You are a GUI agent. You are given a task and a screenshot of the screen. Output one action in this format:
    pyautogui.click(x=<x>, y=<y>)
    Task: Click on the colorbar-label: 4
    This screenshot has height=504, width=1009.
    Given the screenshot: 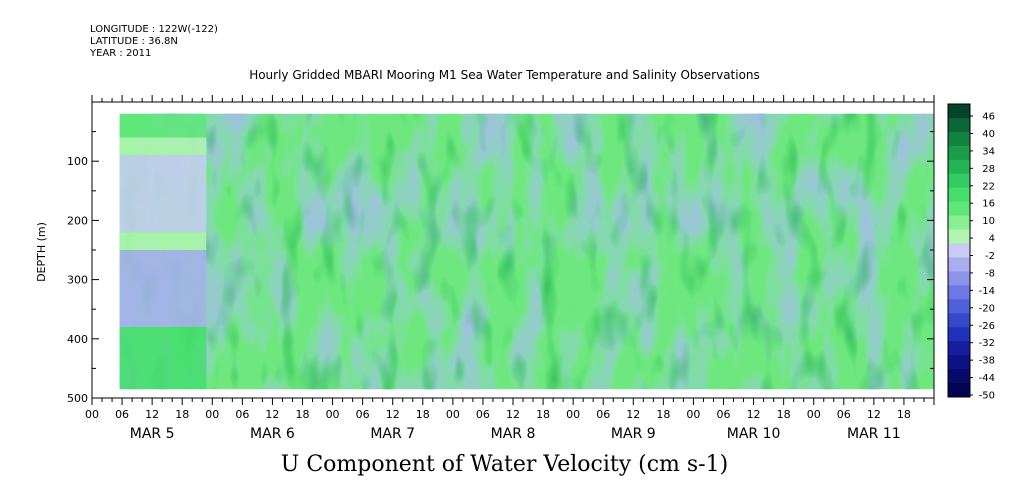 What is the action you would take?
    pyautogui.click(x=992, y=239)
    